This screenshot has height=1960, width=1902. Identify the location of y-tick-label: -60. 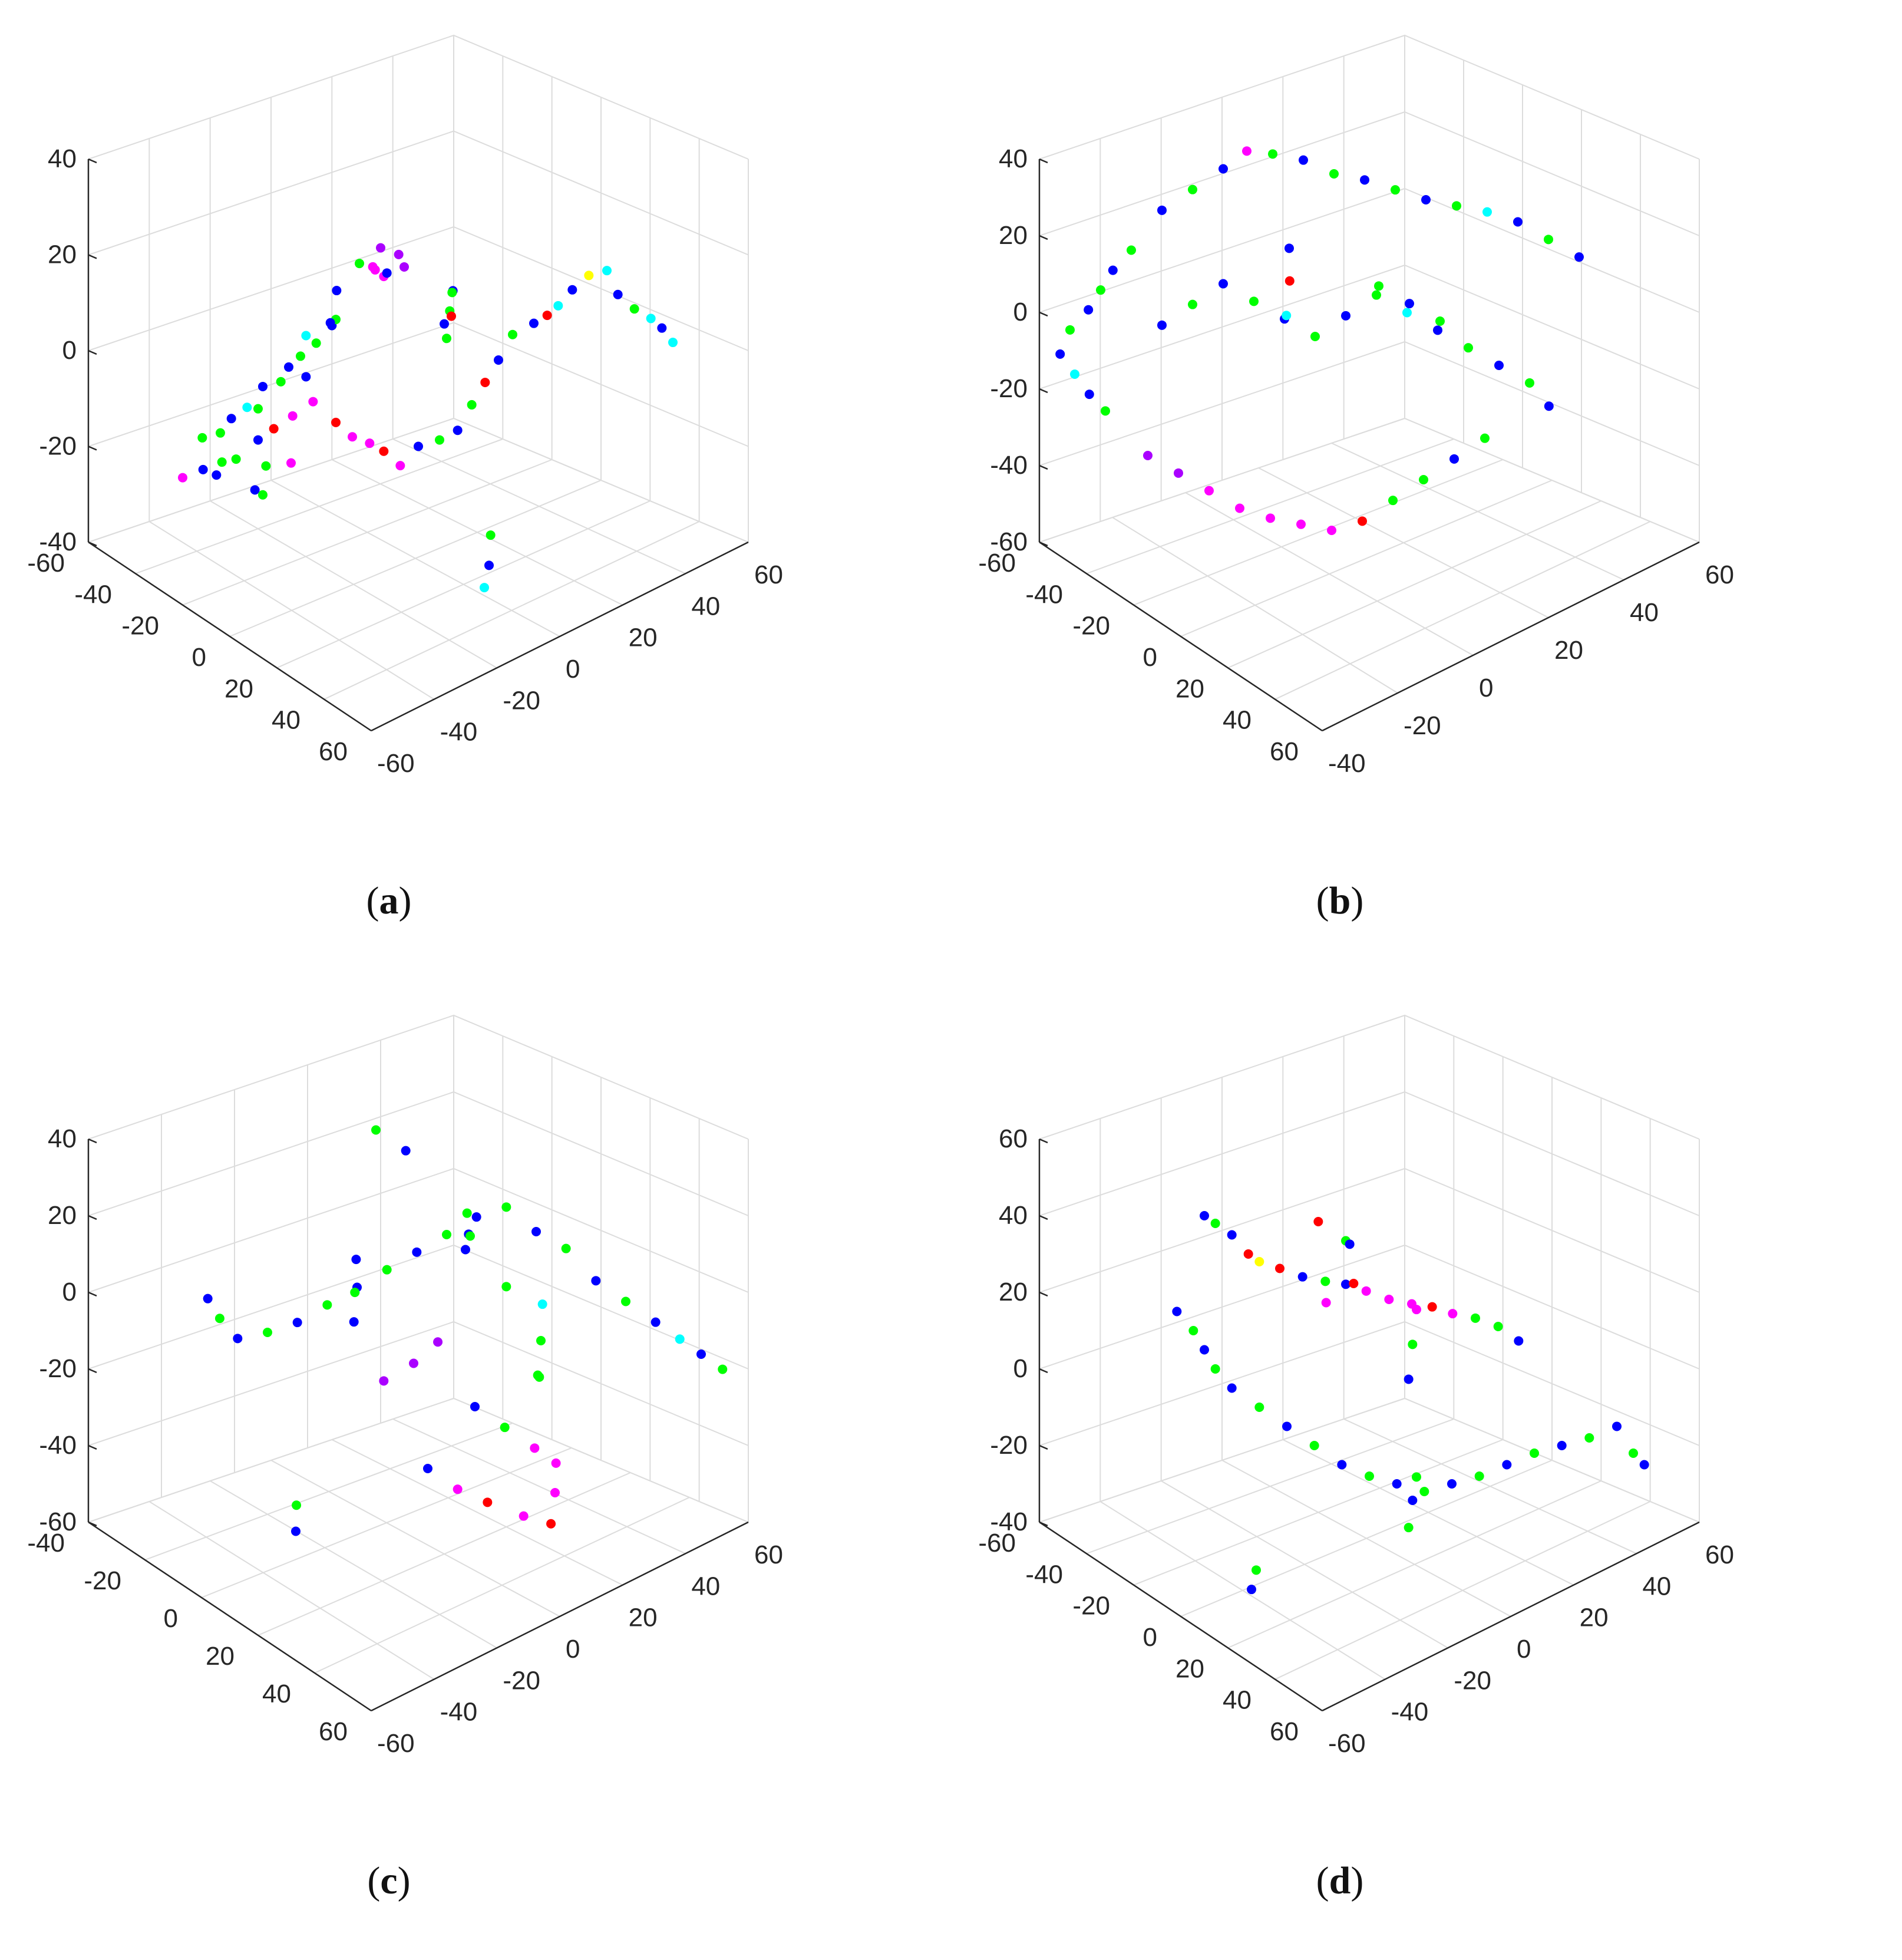
(46, 563).